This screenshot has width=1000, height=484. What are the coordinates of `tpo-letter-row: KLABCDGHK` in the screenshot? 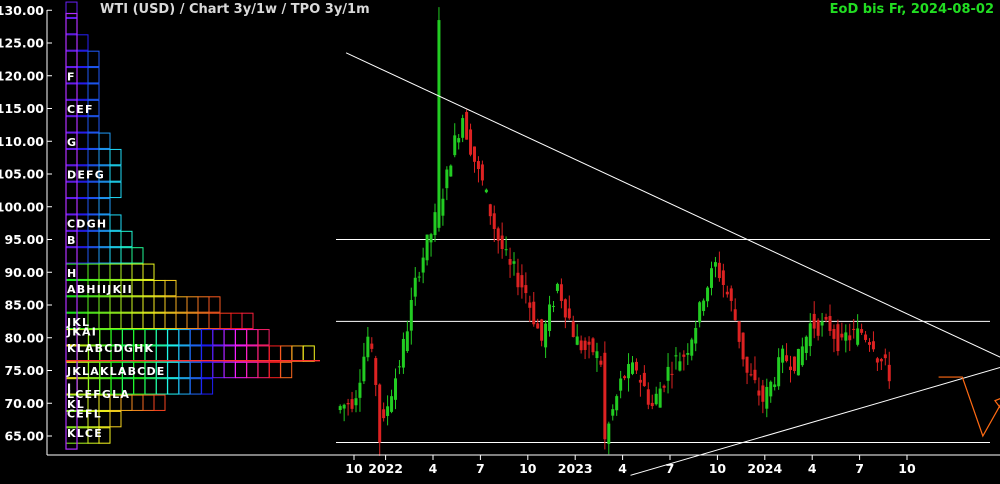 It's located at (110, 348).